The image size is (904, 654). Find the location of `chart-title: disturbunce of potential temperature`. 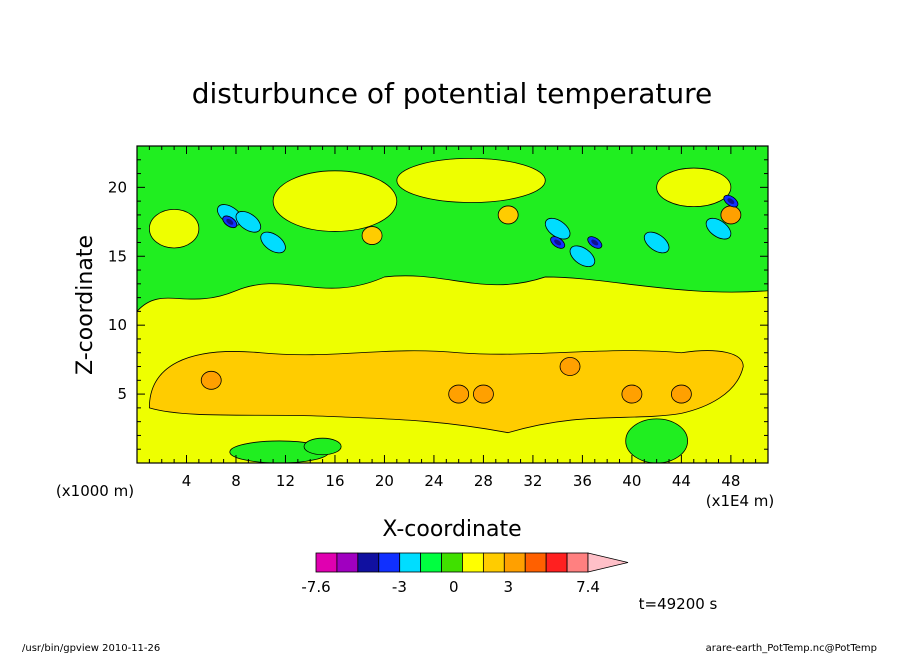

chart-title: disturbunce of potential temperature is located at coordinates (452, 93).